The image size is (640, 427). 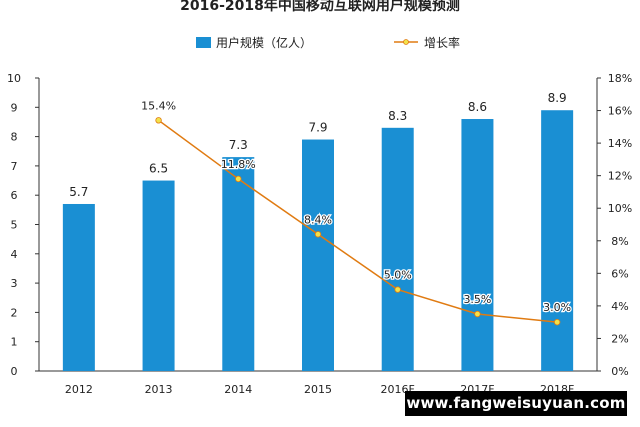 I want to click on bar-data-label: 8.3, so click(x=397, y=116).